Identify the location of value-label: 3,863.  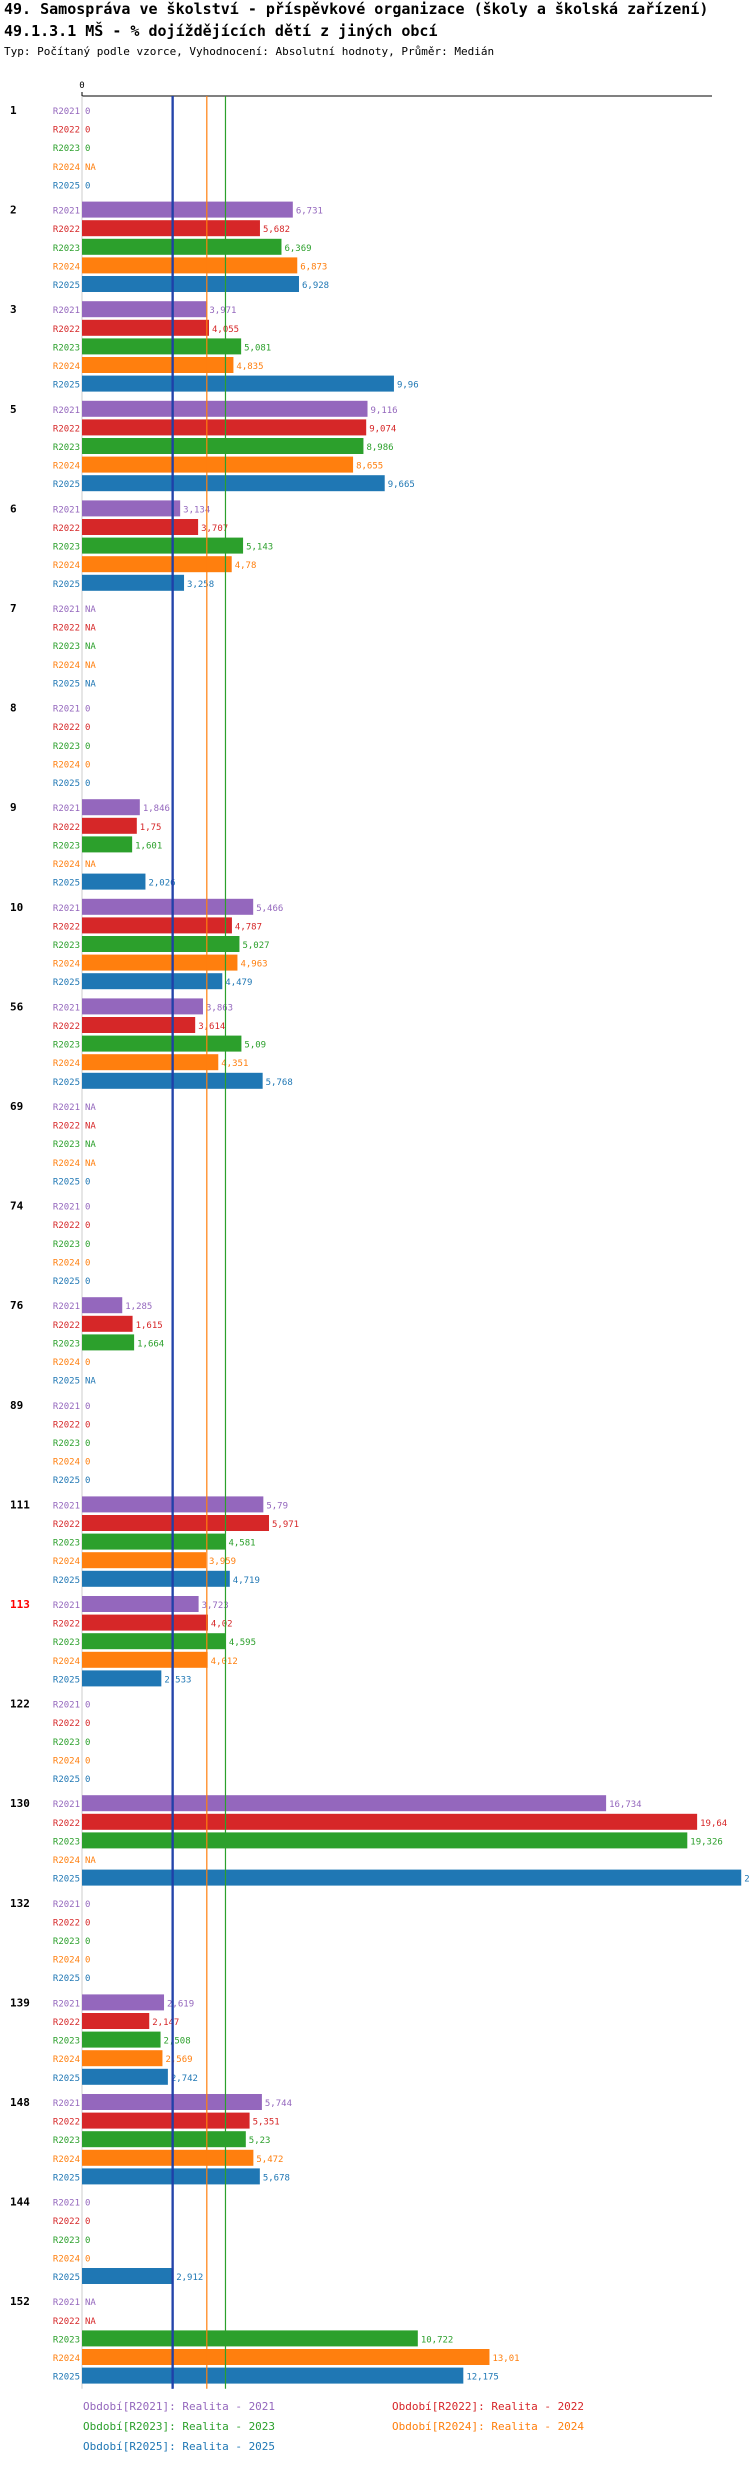
(219, 1008).